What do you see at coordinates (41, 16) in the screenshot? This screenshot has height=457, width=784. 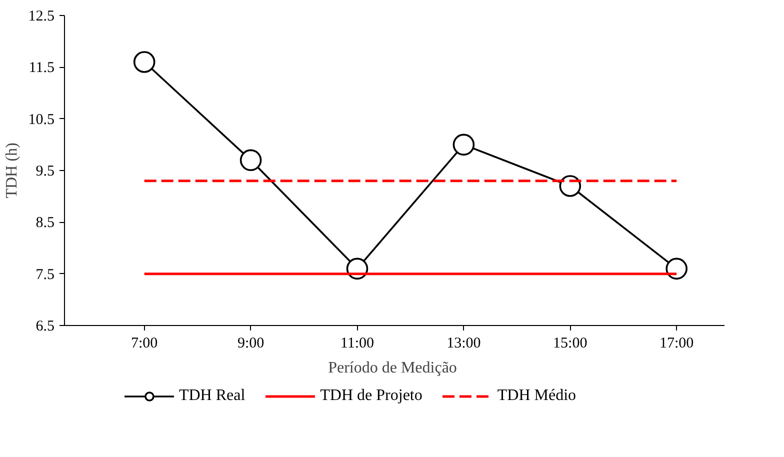 I see `y-tick-label: 12.5` at bounding box center [41, 16].